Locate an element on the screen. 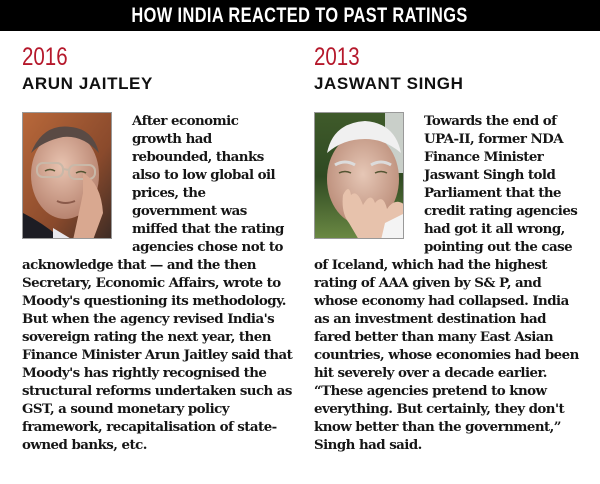  body-line: sovereign rating the next year, then is located at coordinates (146, 337).